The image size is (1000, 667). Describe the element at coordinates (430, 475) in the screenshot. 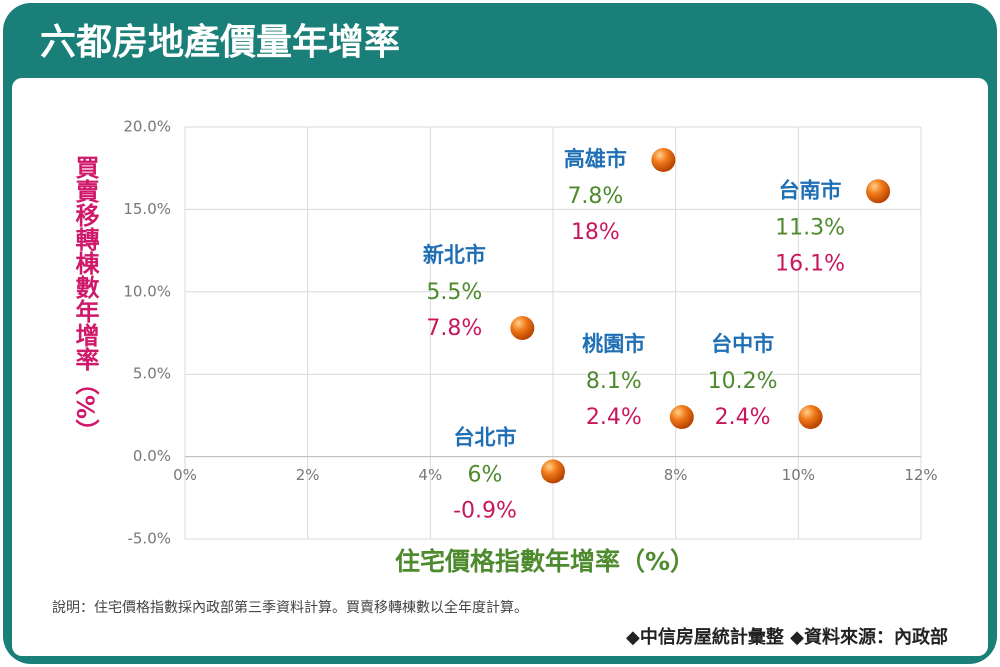

I see `x-tick-label: 4%` at that location.